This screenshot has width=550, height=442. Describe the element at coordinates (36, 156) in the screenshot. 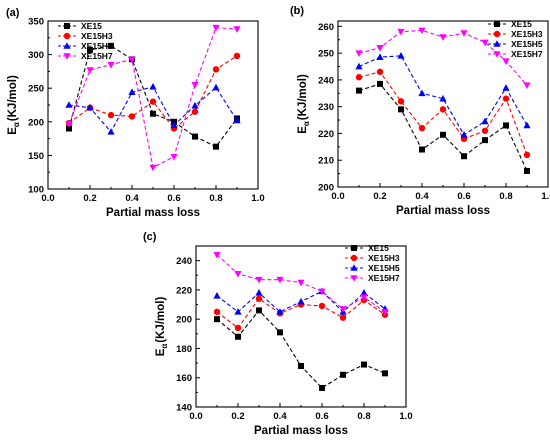

I see `y-tick-label: 150` at that location.